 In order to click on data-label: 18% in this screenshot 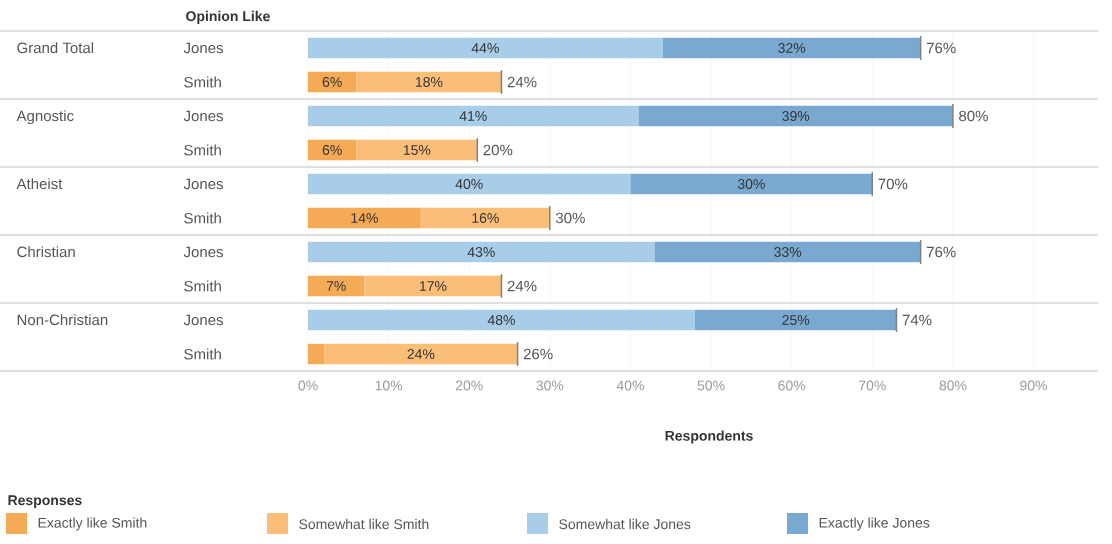, I will do `click(429, 82)`.